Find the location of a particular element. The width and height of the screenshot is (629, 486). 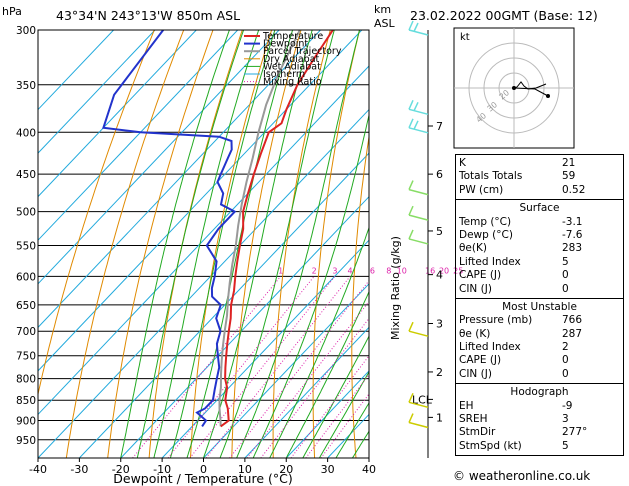

pressure-unit-label: hPa is located at coordinates (12, 11).